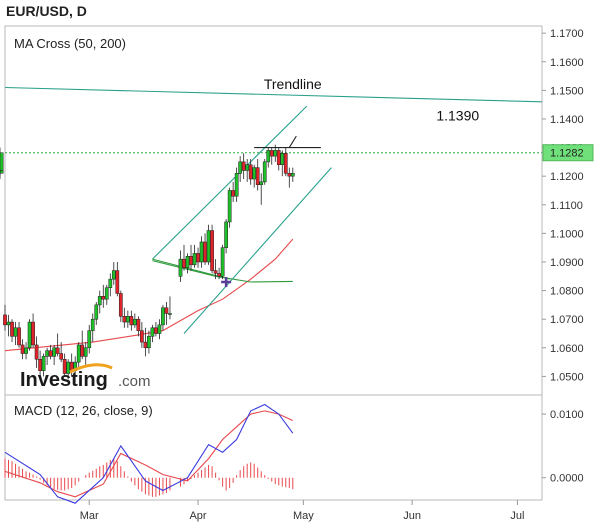 The width and height of the screenshot is (598, 530). What do you see at coordinates (149, 295) in the screenshot?
I see `ma-200-line` at bounding box center [149, 295].